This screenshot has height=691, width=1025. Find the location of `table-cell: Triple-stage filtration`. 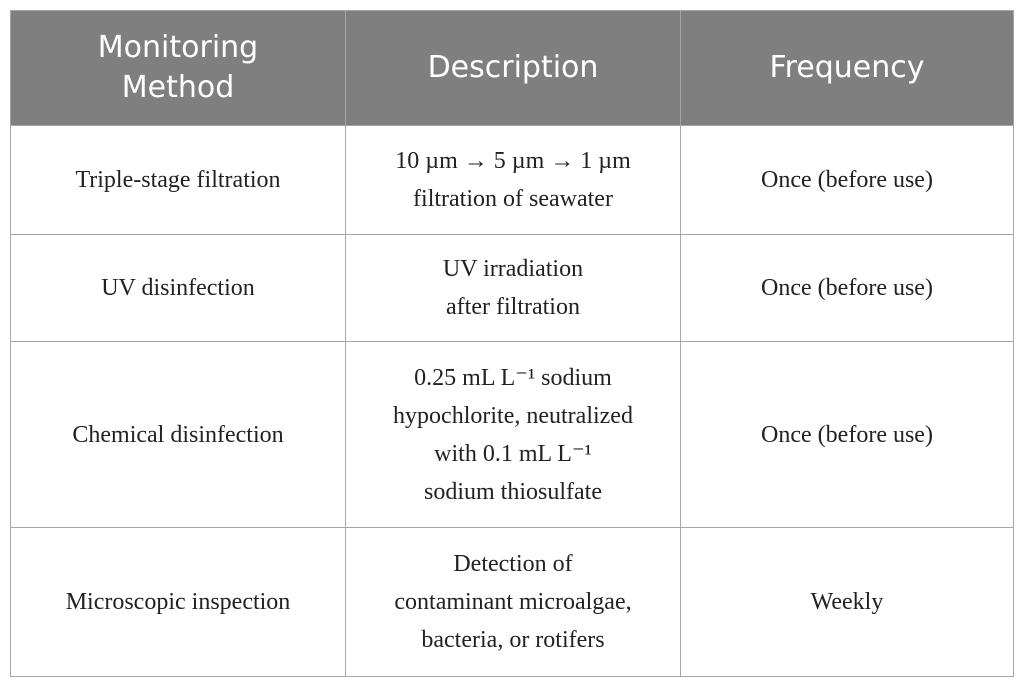

table-cell: Triple-stage filtration is located at coordinates (178, 180).